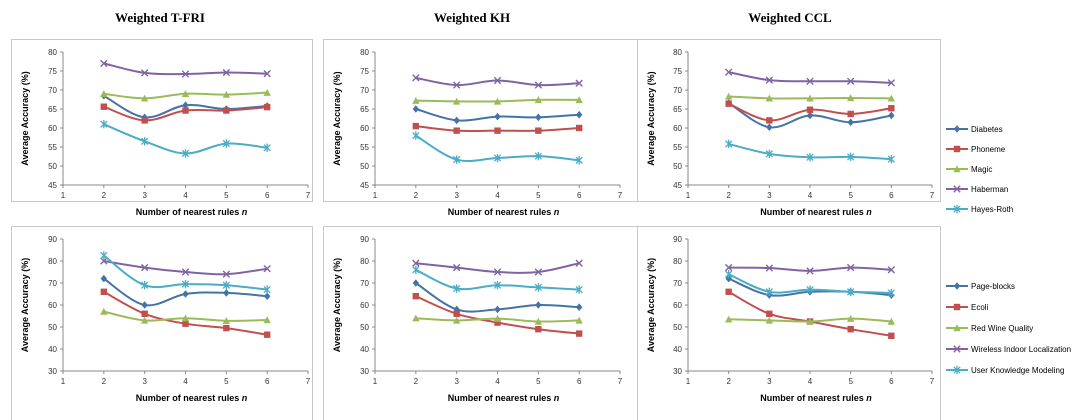 The image size is (1089, 420). I want to click on x-tick-label: 3, so click(456, 195).